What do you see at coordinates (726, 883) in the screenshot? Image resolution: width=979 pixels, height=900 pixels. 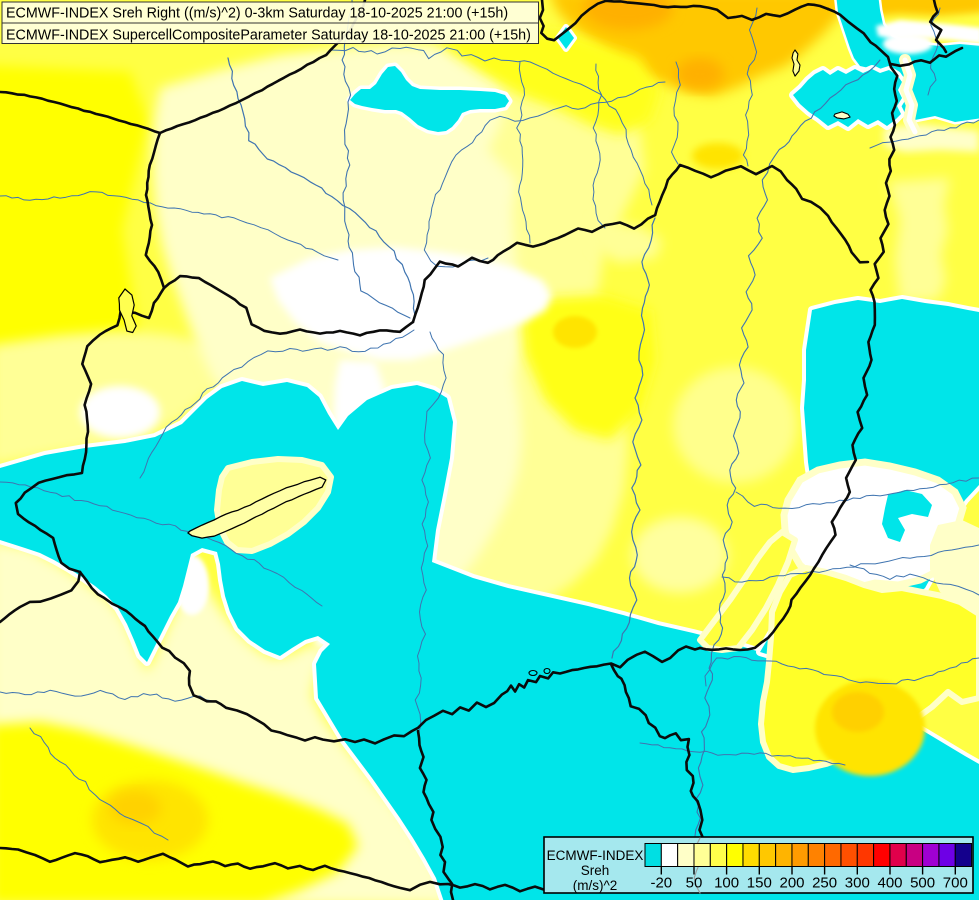 I see `svg-text: 100` at bounding box center [726, 883].